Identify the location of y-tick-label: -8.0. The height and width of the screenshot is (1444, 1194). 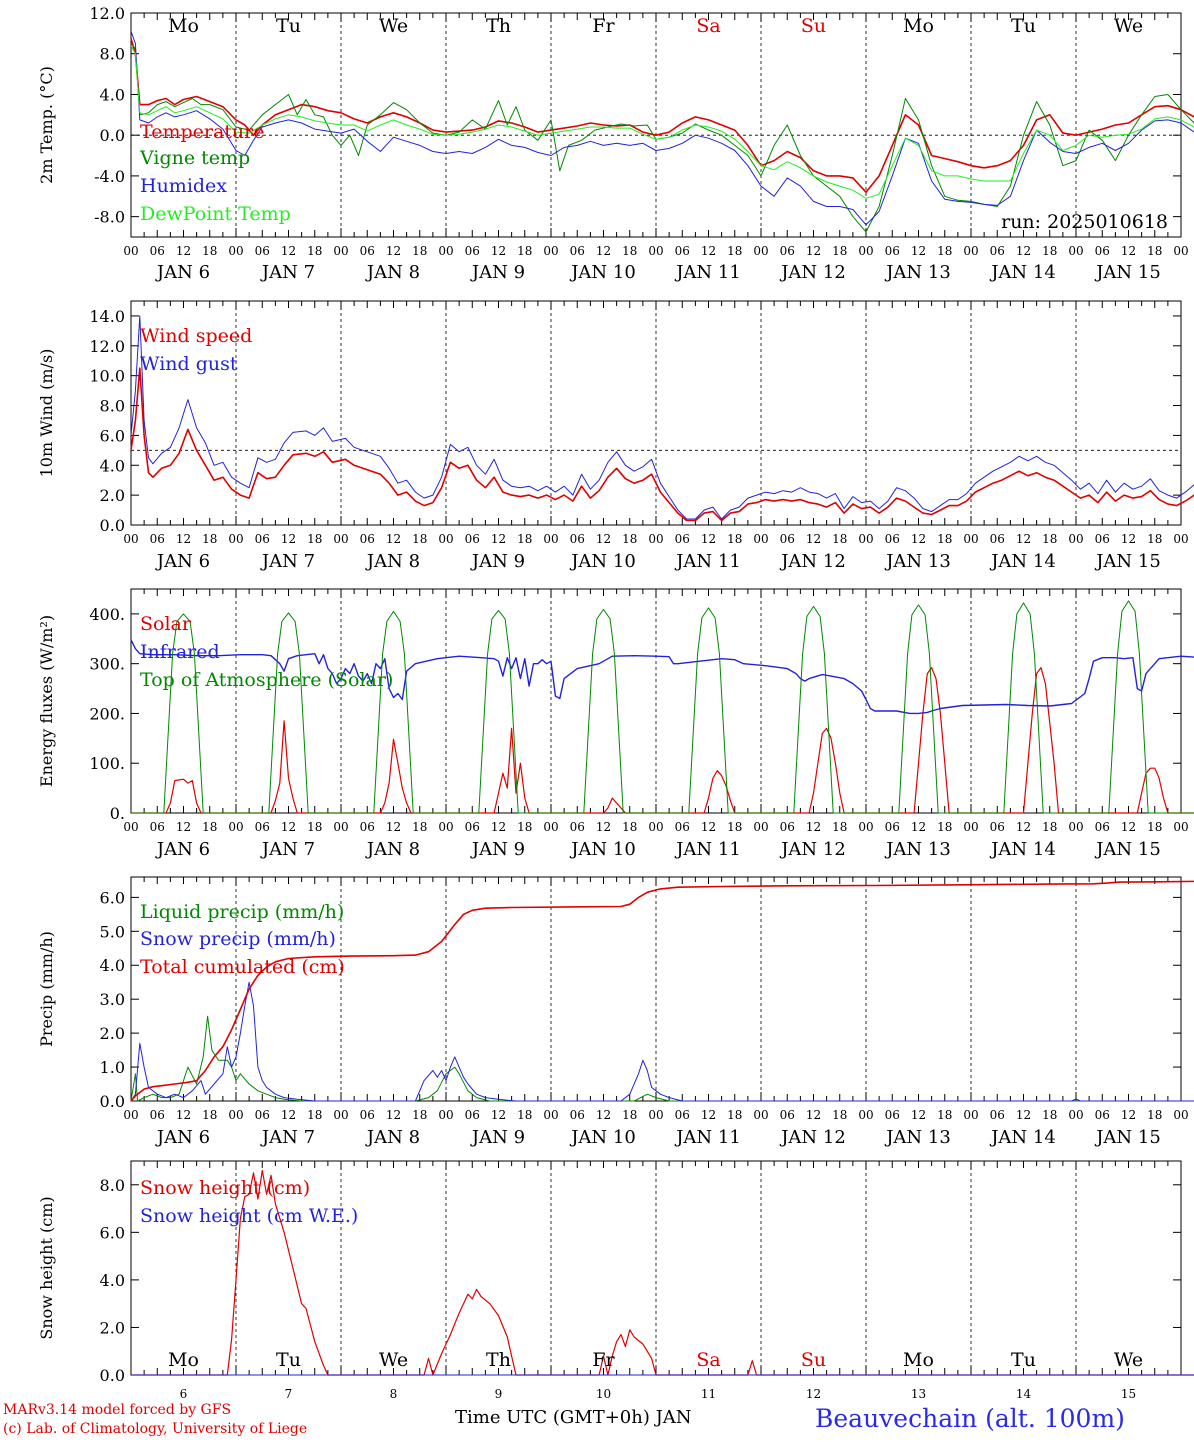
(109, 217).